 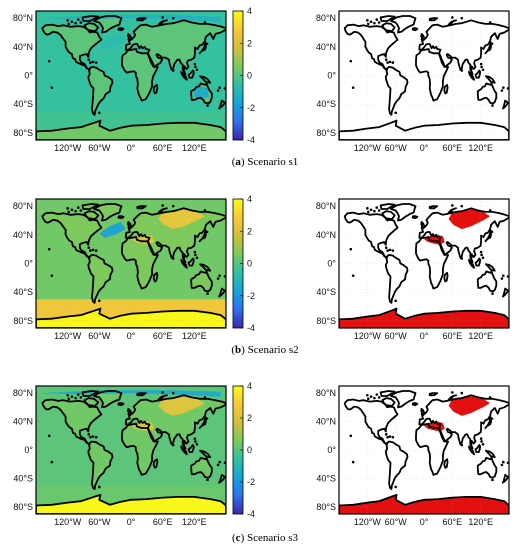 What do you see at coordinates (243, 263) in the screenshot?
I see `colorbar-b-left: 4 2 0 -2 -4` at bounding box center [243, 263].